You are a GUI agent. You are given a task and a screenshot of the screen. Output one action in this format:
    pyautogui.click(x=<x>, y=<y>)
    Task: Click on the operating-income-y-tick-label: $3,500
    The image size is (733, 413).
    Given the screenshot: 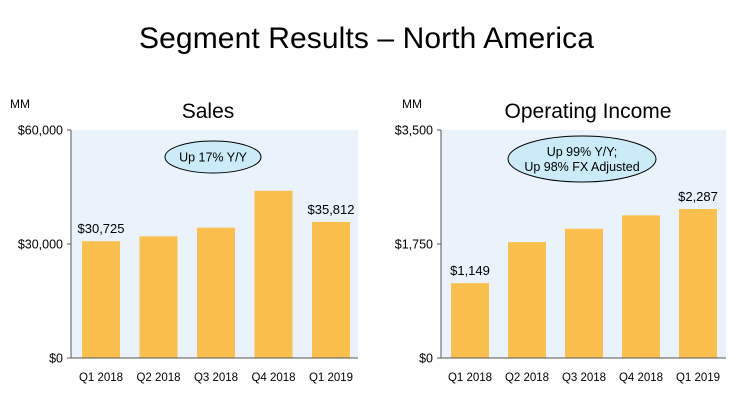 What is the action you would take?
    pyautogui.click(x=414, y=131)
    